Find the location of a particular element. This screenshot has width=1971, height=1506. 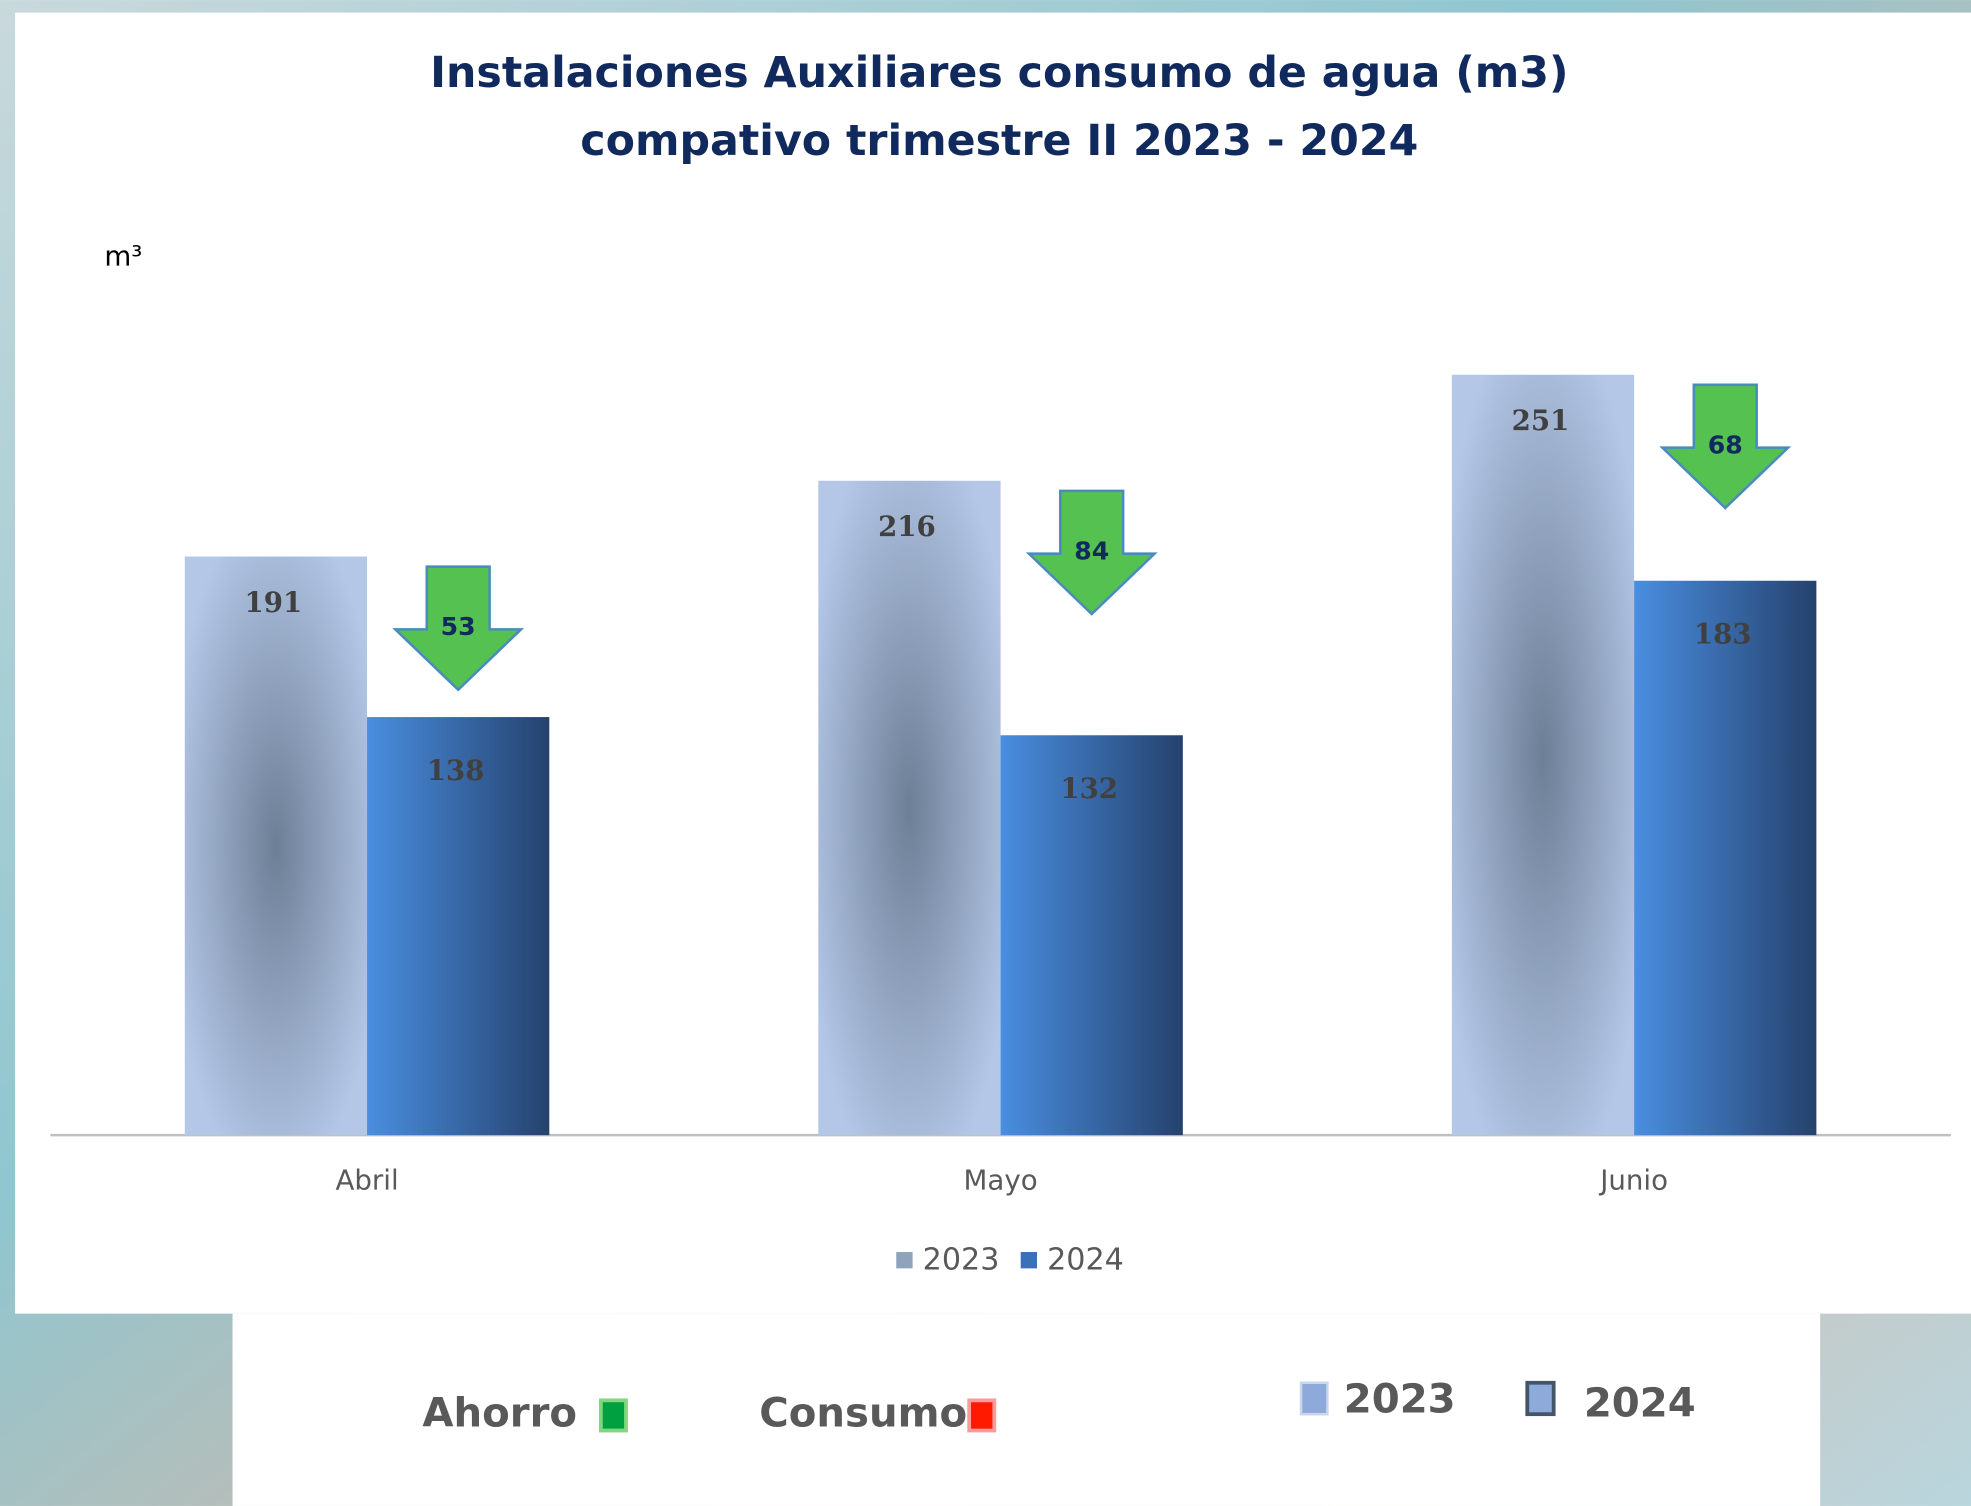

footer-legend-label: 2024 is located at coordinates (1640, 1403).